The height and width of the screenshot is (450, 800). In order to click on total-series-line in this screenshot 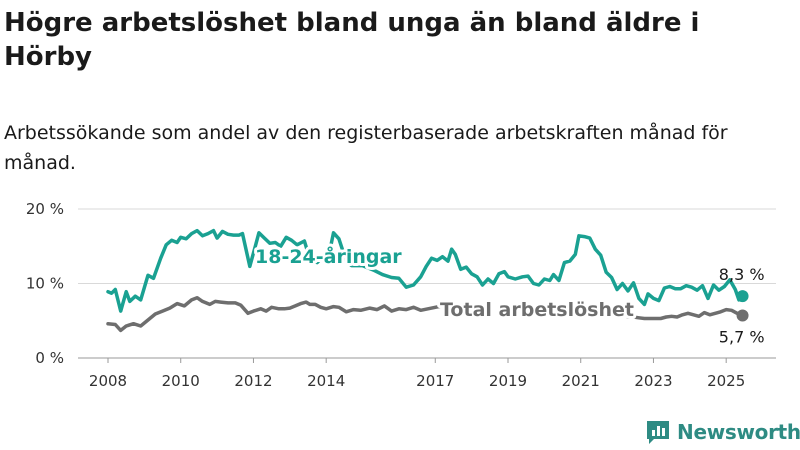, I will do `click(425, 314)`.